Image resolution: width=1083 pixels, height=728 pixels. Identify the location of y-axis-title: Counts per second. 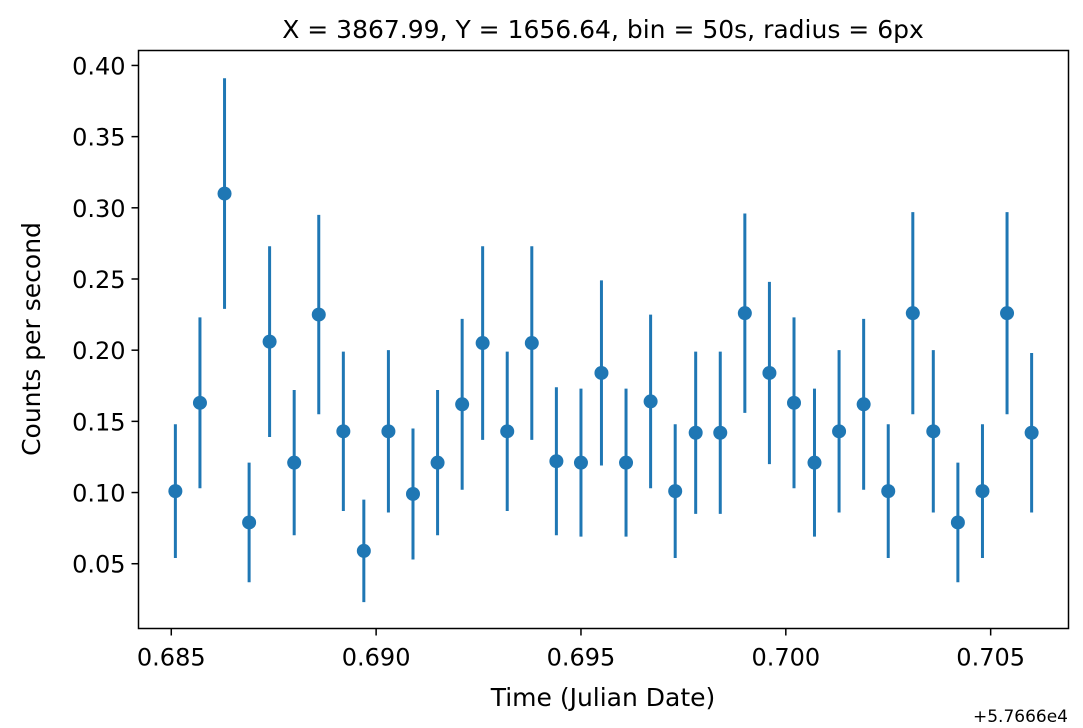
(31, 339).